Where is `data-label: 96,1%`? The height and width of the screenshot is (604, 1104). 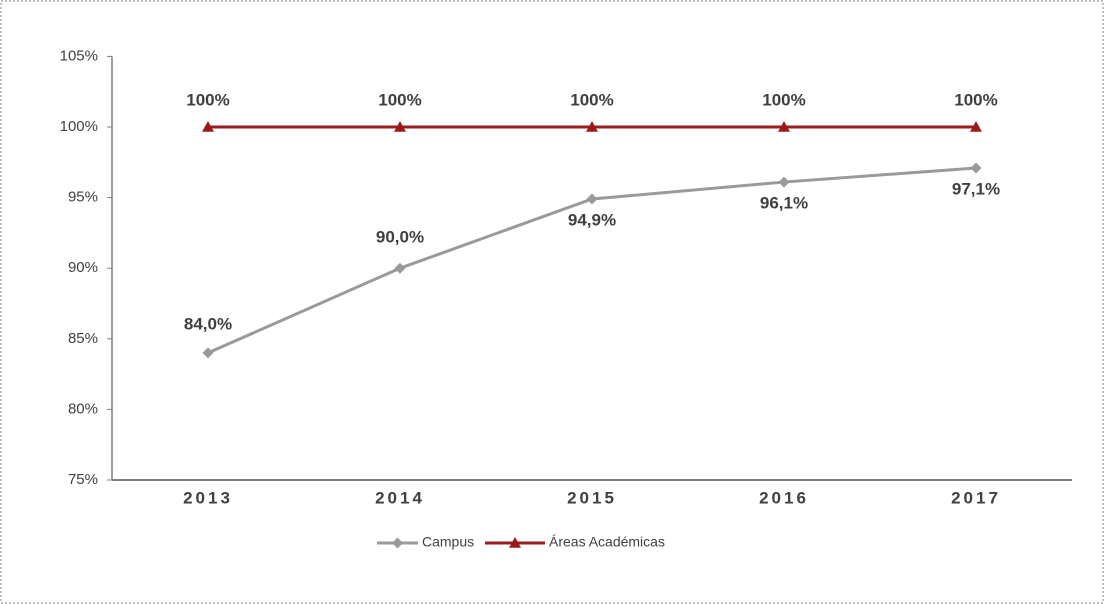
data-label: 96,1% is located at coordinates (784, 203).